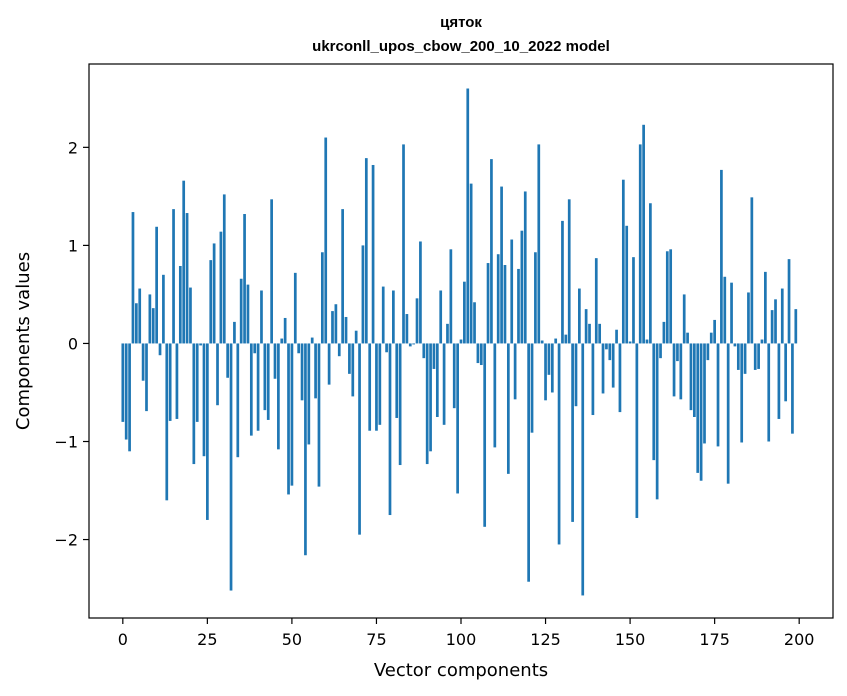 The width and height of the screenshot is (847, 696). What do you see at coordinates (461, 22) in the screenshot?
I see `chart-title-line-1: цяток` at bounding box center [461, 22].